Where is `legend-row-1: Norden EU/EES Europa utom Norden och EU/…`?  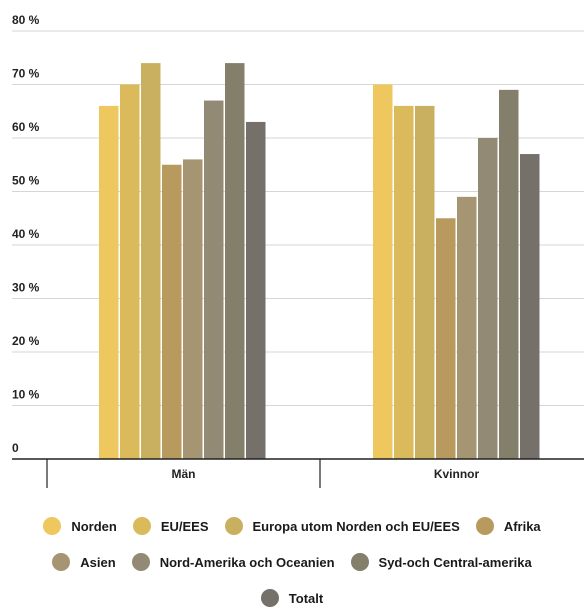
legend-row-1: Norden EU/EES Europa utom Norden och EU/… is located at coordinates (292, 526).